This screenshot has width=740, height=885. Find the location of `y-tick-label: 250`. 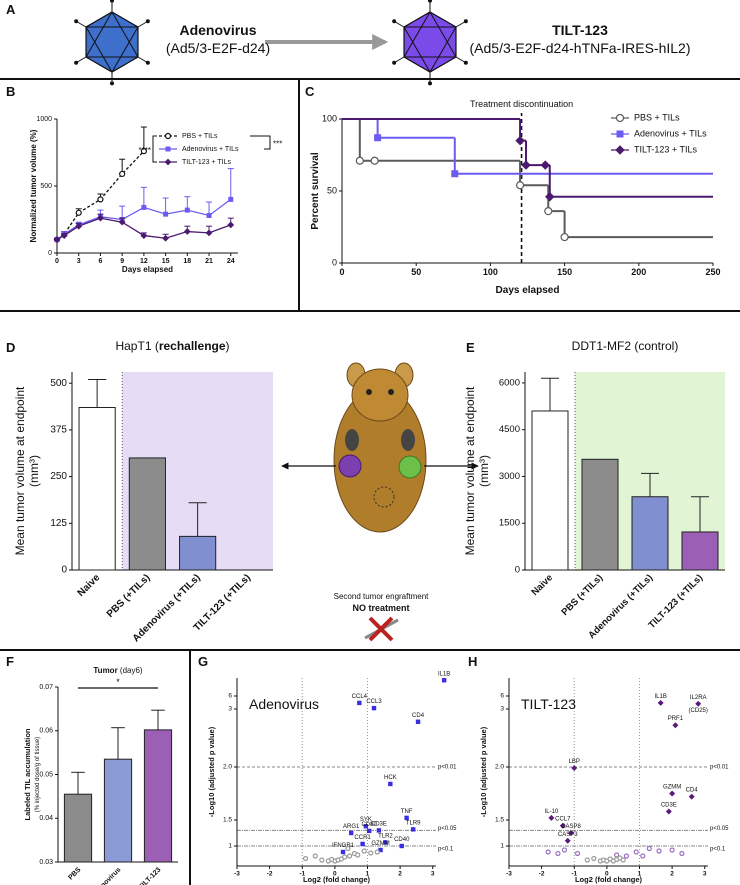

y-tick-label: 250 is located at coordinates (58, 476).